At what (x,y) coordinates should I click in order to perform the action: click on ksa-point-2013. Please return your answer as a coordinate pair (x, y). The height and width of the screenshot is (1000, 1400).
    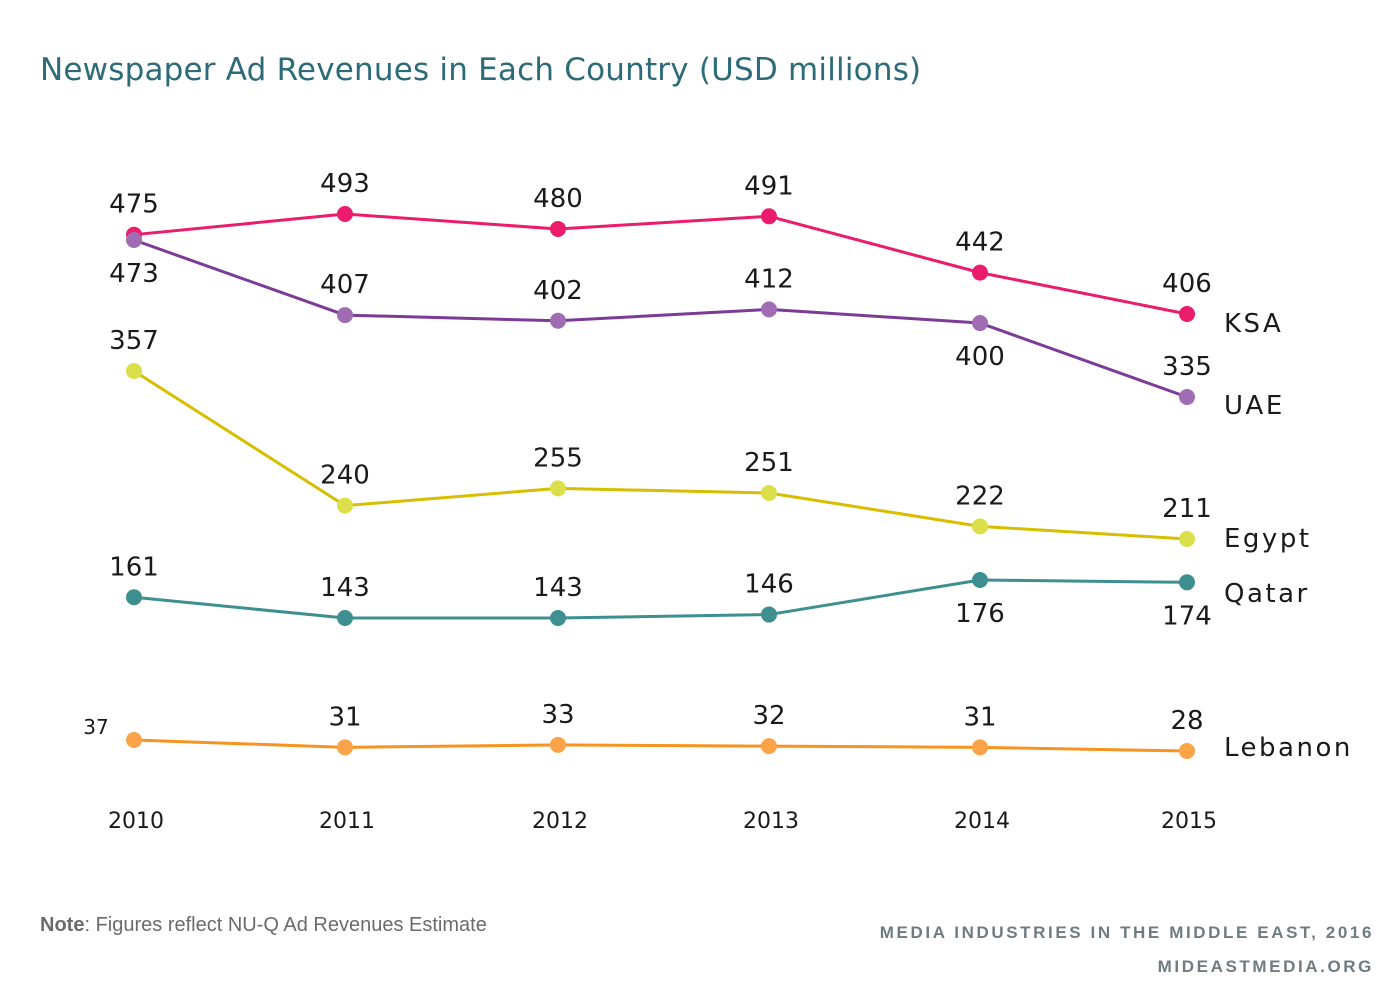
    Looking at the image, I should click on (769, 216).